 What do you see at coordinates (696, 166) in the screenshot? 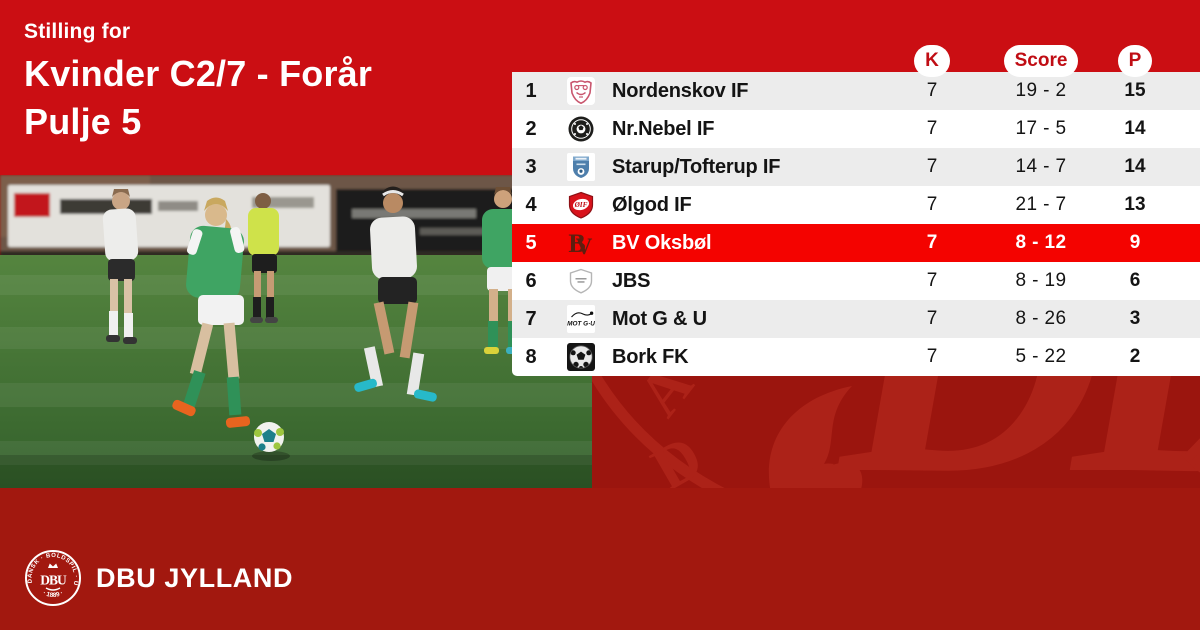
I see `club-name: Starup/Tofterup IF` at bounding box center [696, 166].